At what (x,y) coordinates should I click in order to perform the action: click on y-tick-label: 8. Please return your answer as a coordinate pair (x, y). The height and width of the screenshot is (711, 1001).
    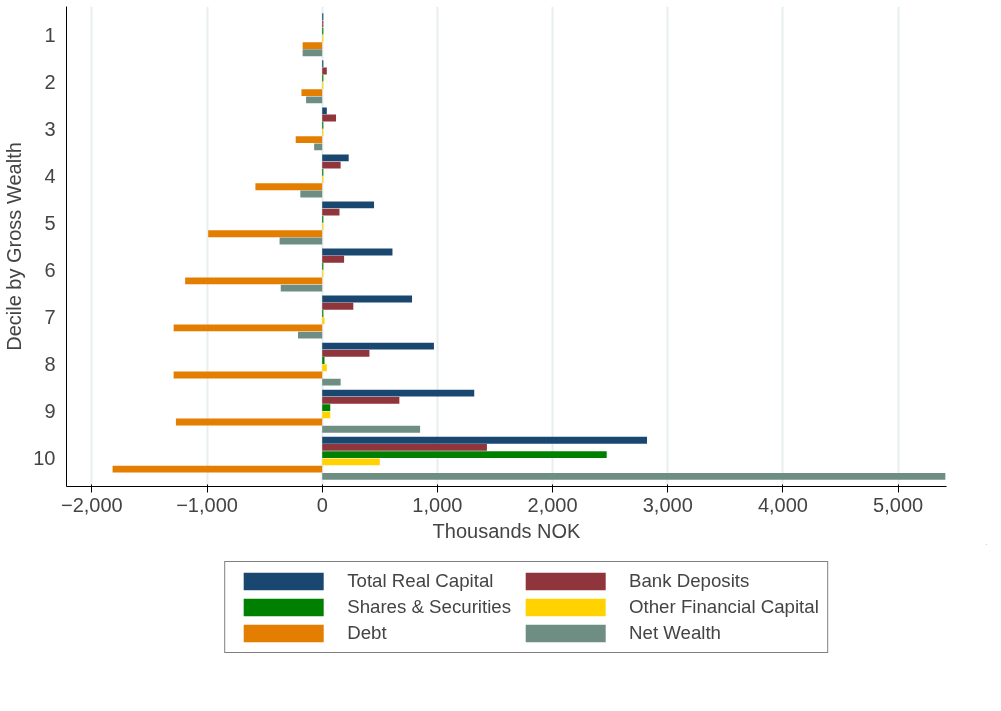
    Looking at the image, I should click on (50, 364).